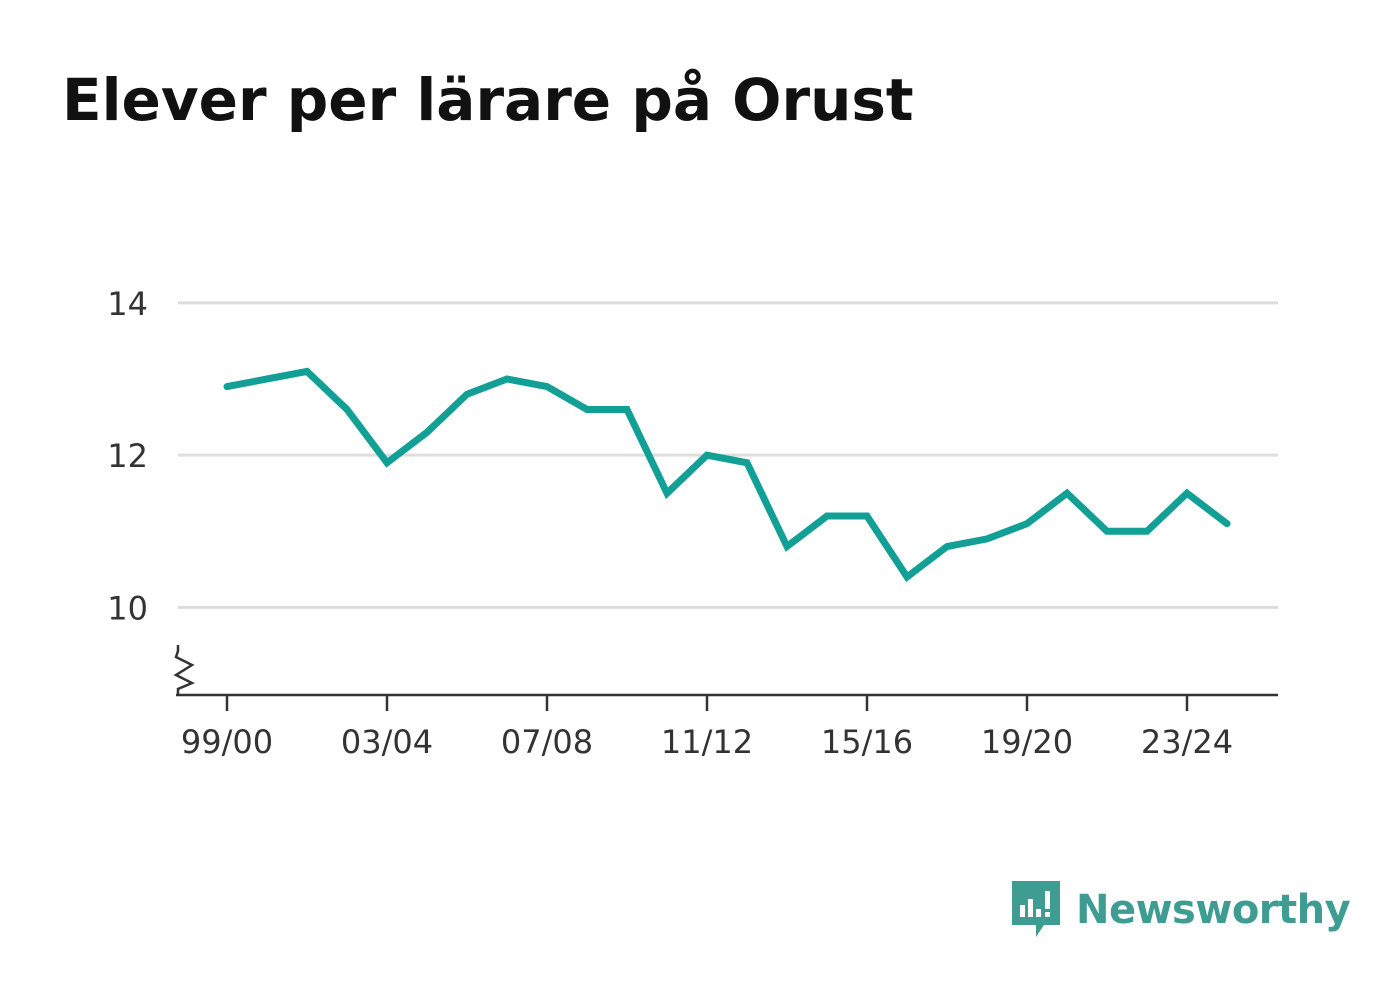  I want to click on y-axis: 10 12 14, so click(151, 490).